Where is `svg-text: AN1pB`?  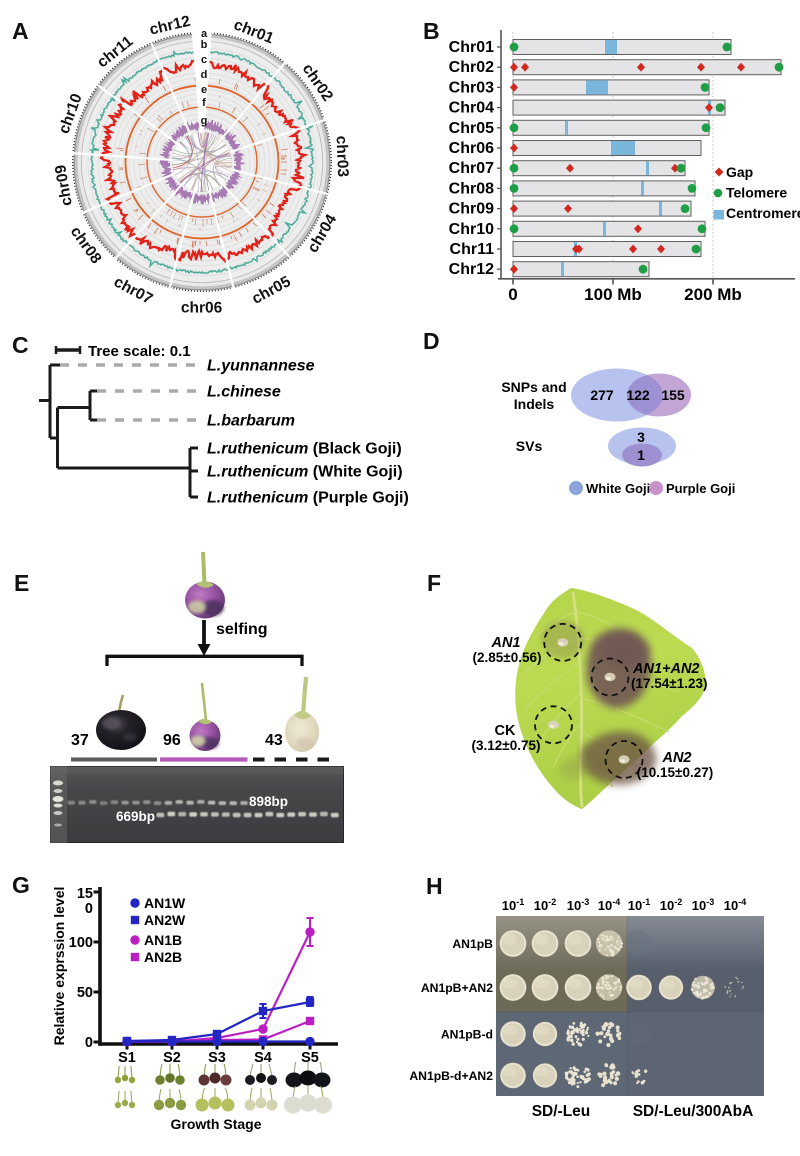
svg-text: AN1pB is located at coordinates (472, 944).